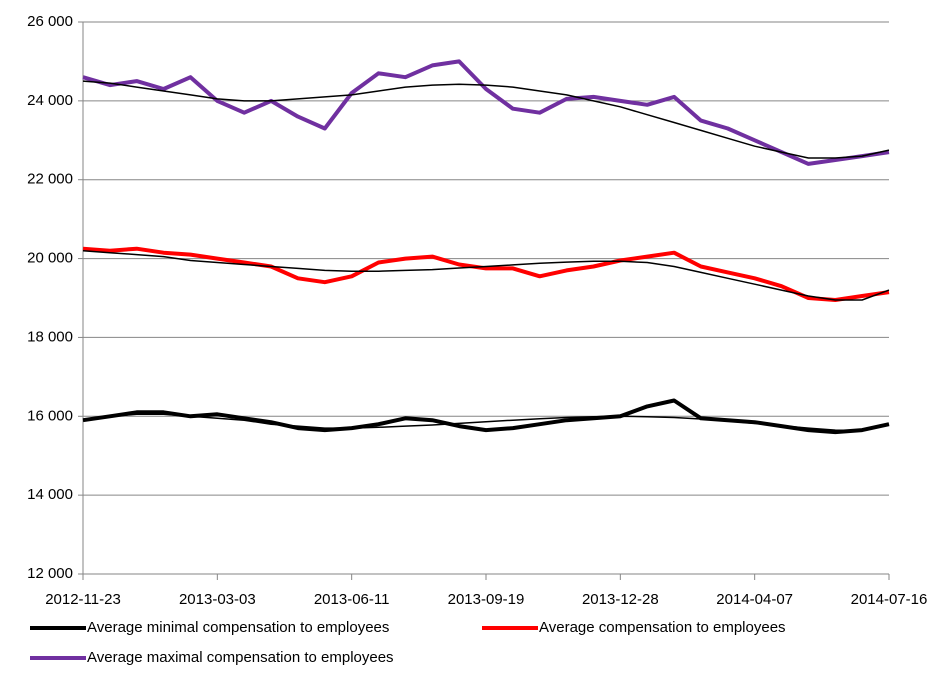 The image size is (937, 697). I want to click on x-tick-label: 2014-07-16, so click(889, 599).